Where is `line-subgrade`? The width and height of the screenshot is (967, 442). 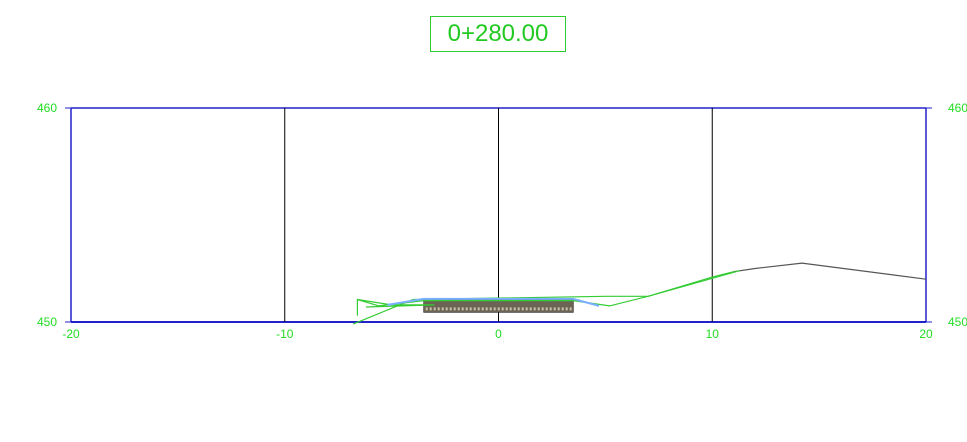 line-subgrade is located at coordinates (546, 297).